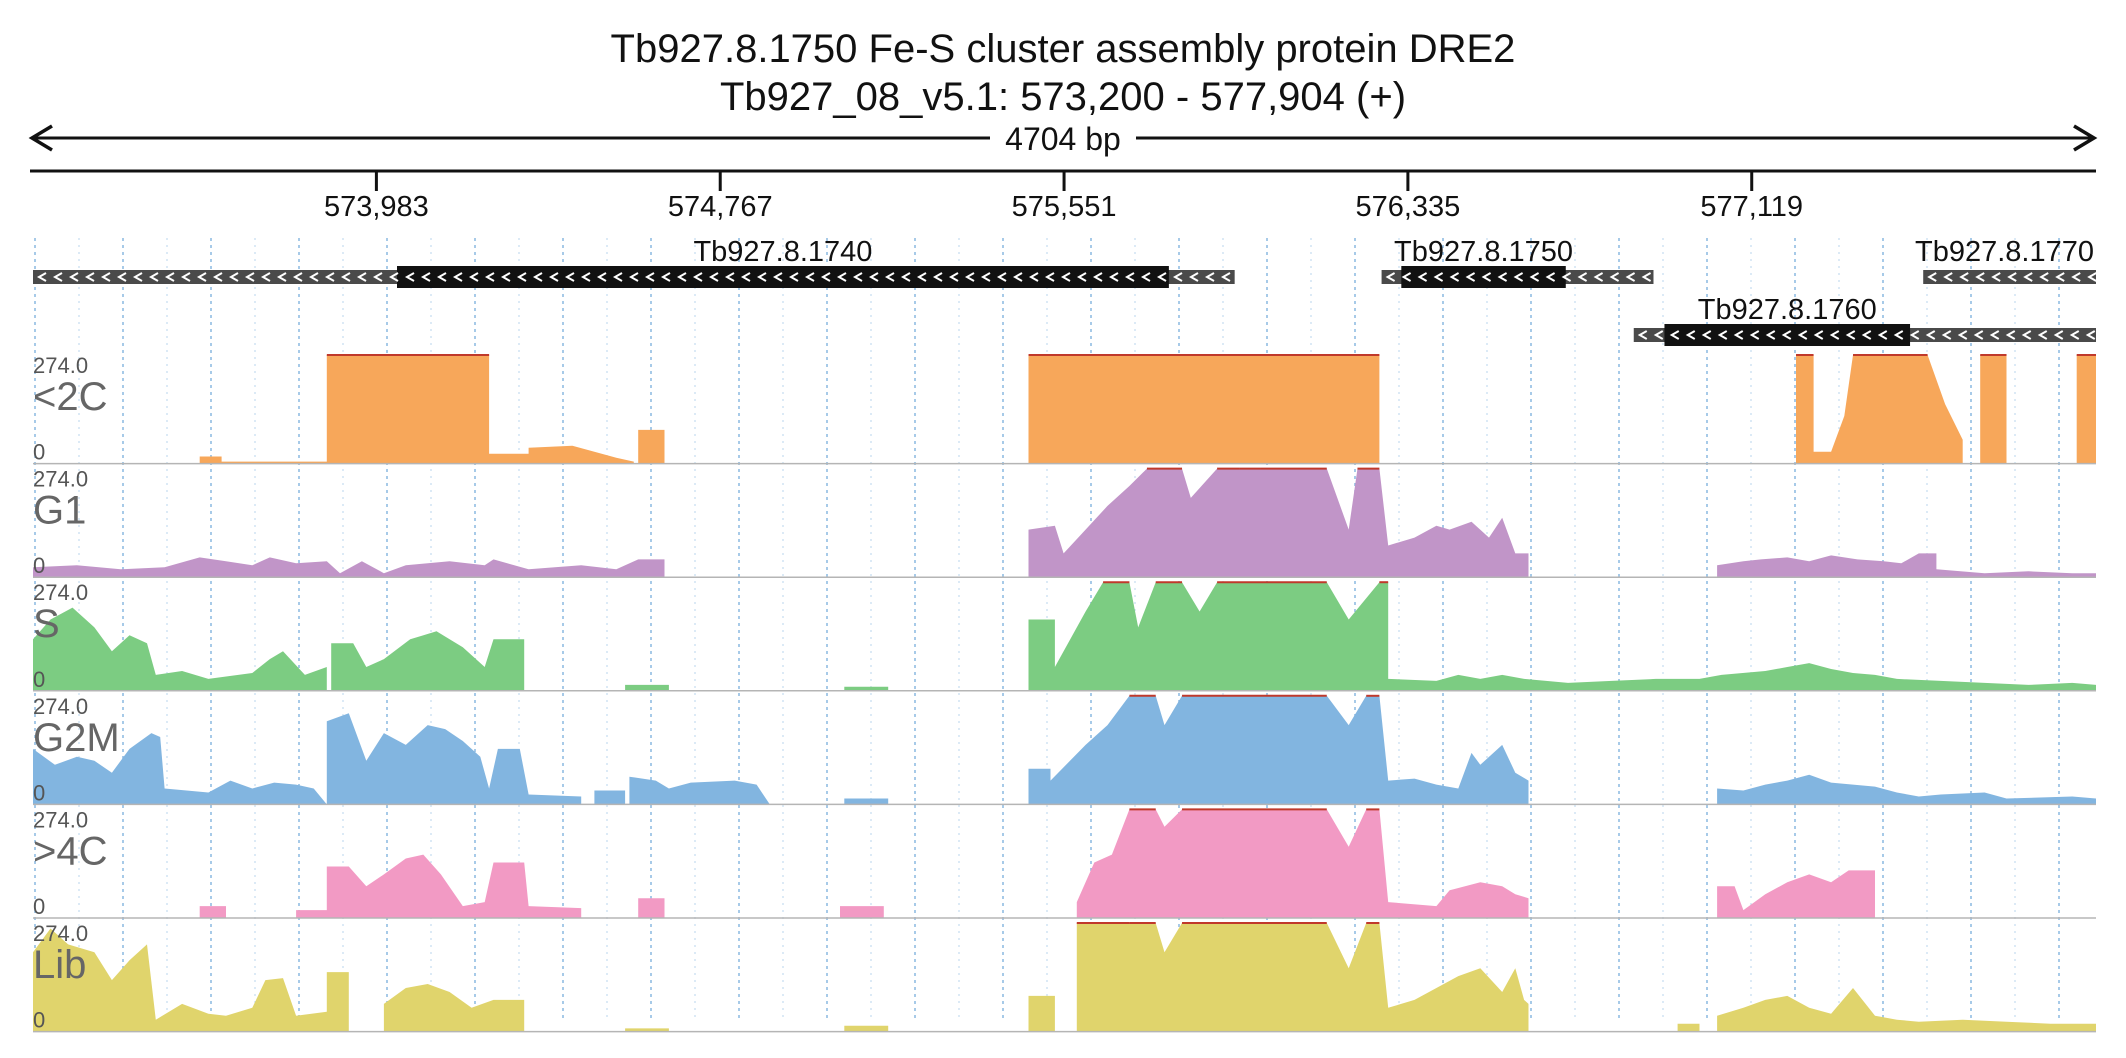  Describe the element at coordinates (1751, 207) in the screenshot. I see `x-tick-label: 577,119` at that location.